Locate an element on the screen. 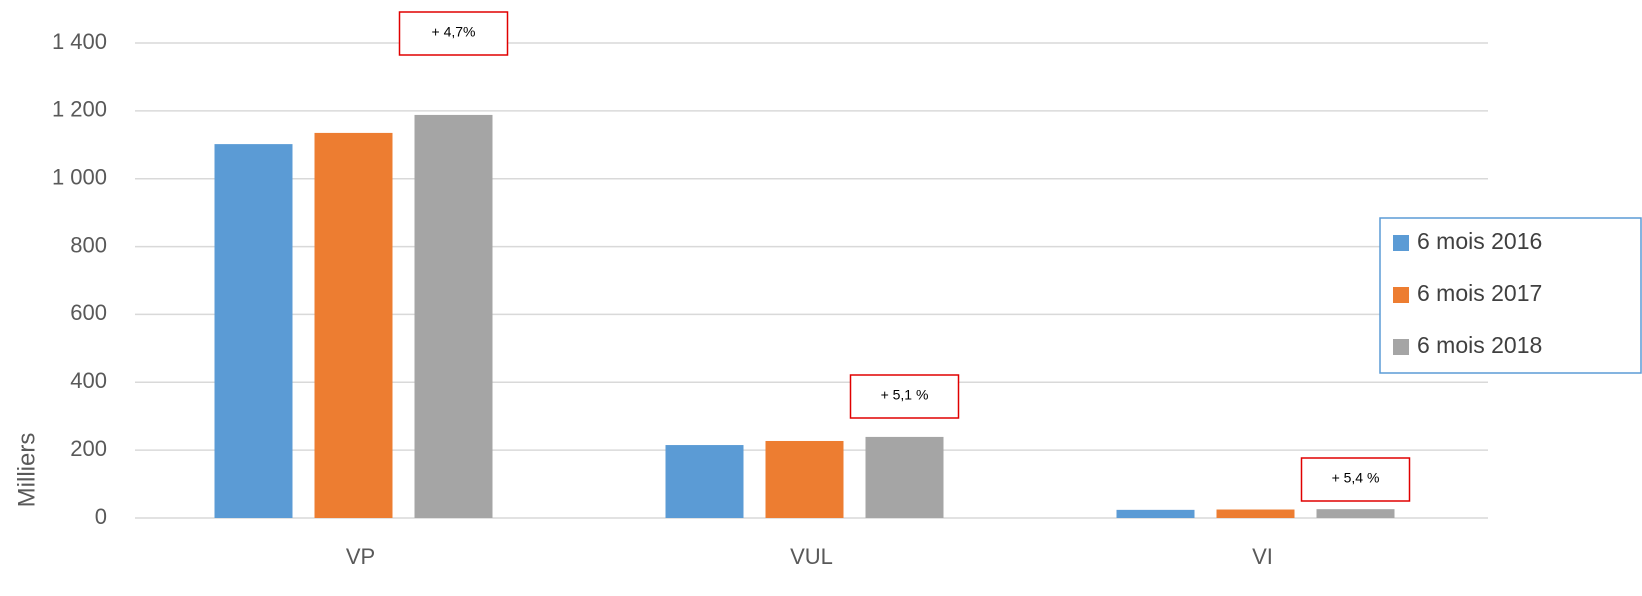 This screenshot has width=1642, height=596. y-tick-label: 0 is located at coordinates (101, 516).